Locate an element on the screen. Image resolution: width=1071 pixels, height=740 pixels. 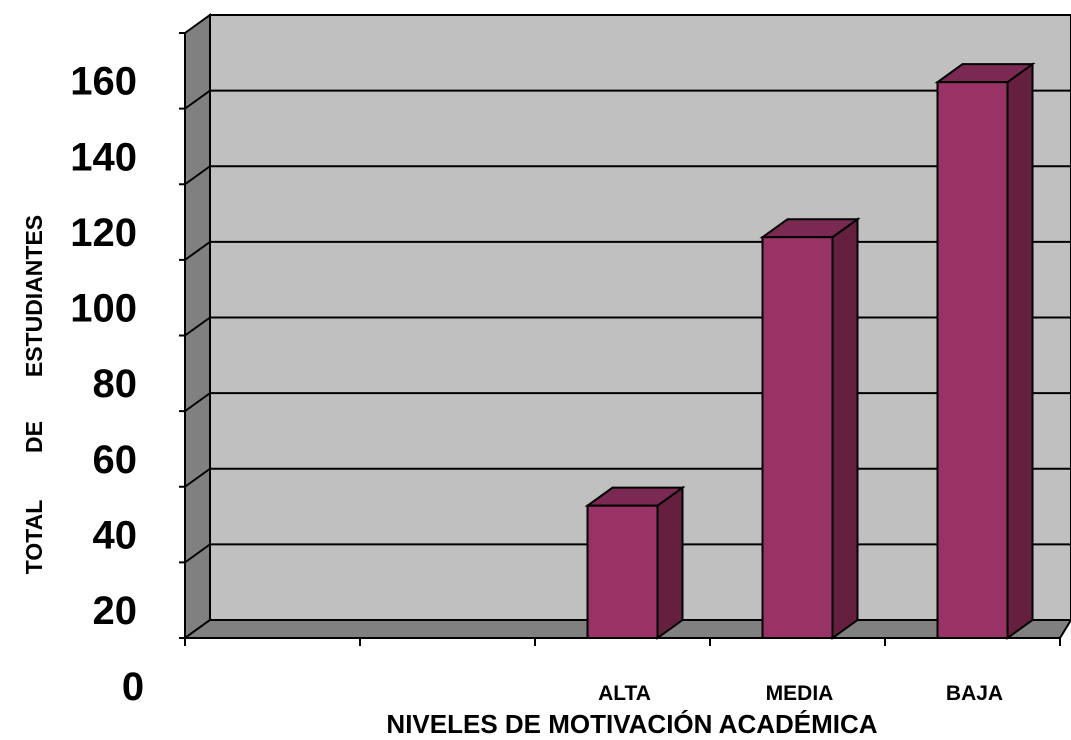
category-label: BAJA is located at coordinates (974, 693).